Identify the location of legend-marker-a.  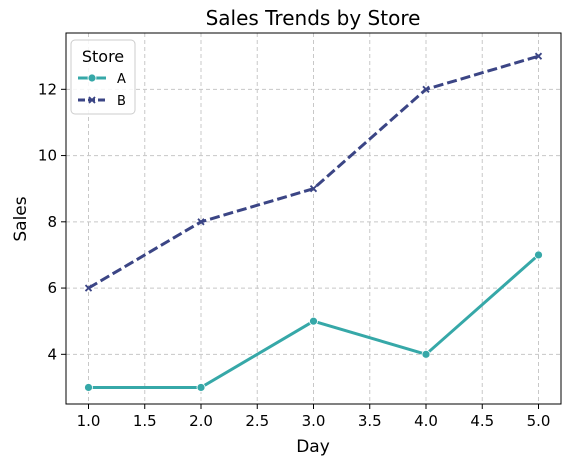
(92, 78).